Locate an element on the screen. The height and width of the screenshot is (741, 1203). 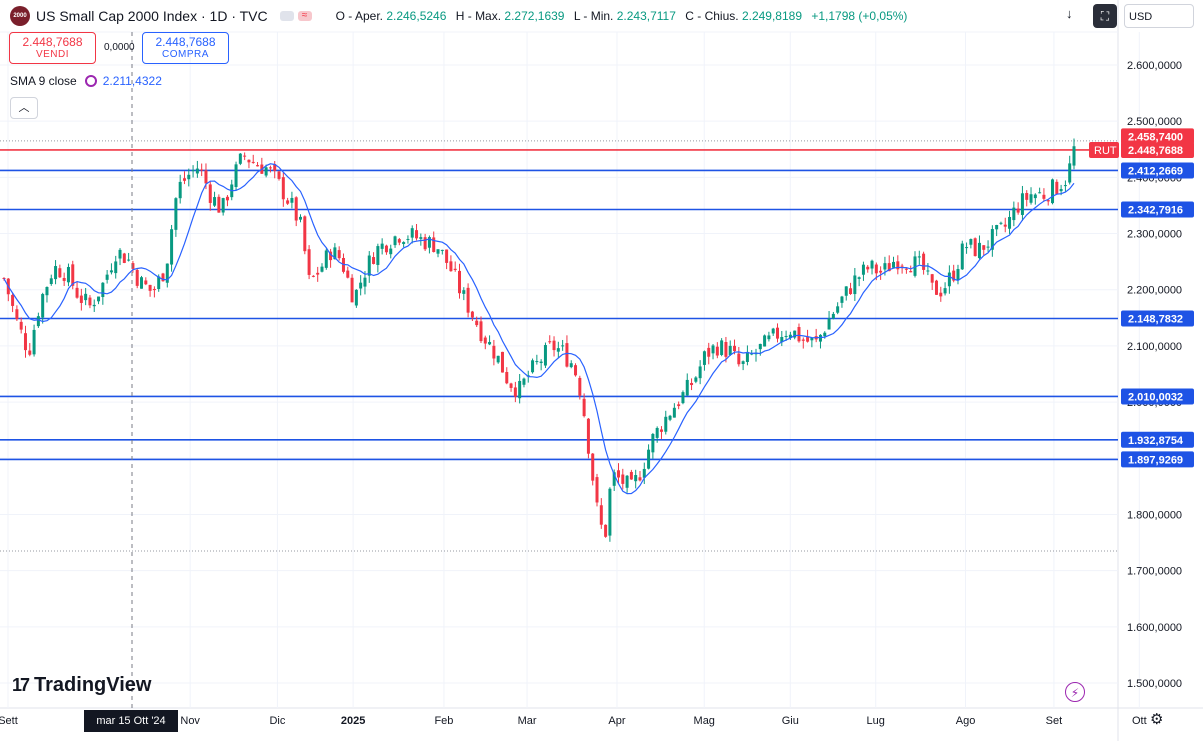
compare-icon: ≈ is located at coordinates (304, 16).